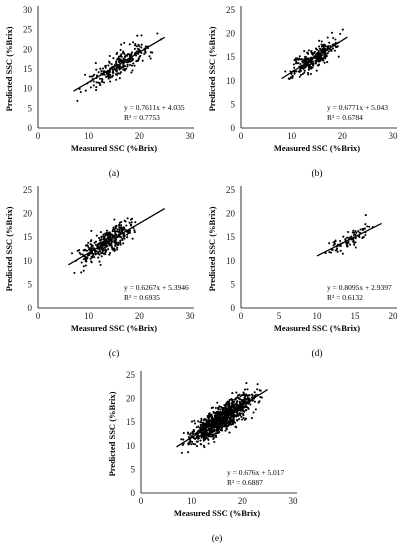  Describe the element at coordinates (28, 30) in the screenshot. I see `y-tick-label: 25` at that location.